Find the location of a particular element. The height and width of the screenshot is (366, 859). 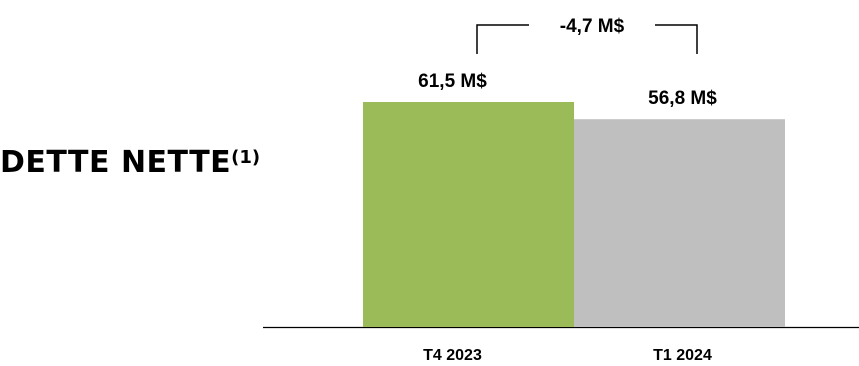

x-tick-label-2: T1 2024 is located at coordinates (682, 355).